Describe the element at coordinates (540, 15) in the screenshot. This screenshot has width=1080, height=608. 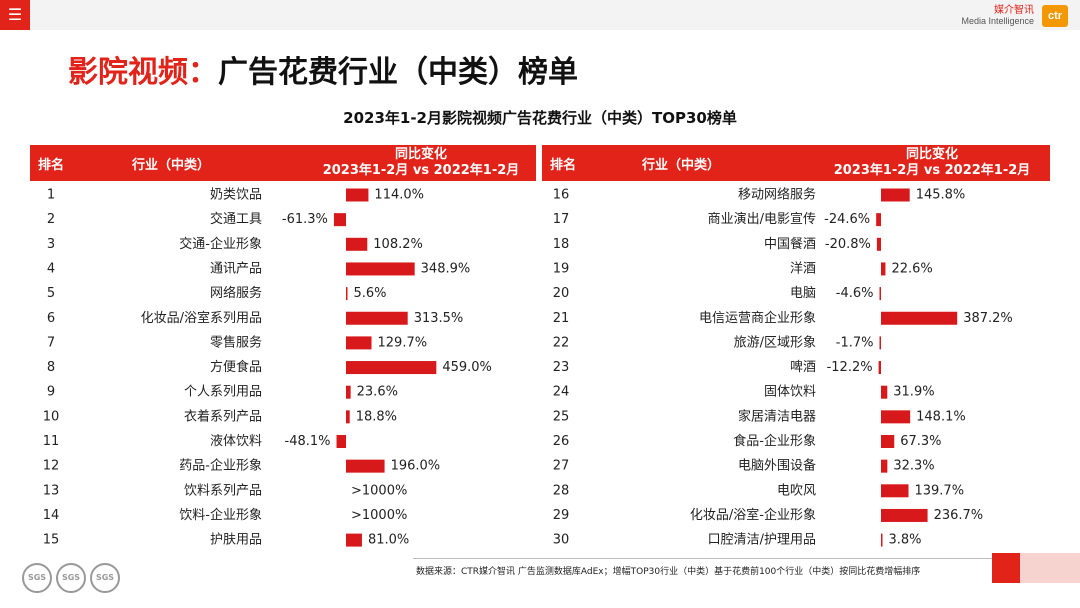
I see `top-bar: ☰ 媒介智讯 Media Intelligence ctr` at that location.